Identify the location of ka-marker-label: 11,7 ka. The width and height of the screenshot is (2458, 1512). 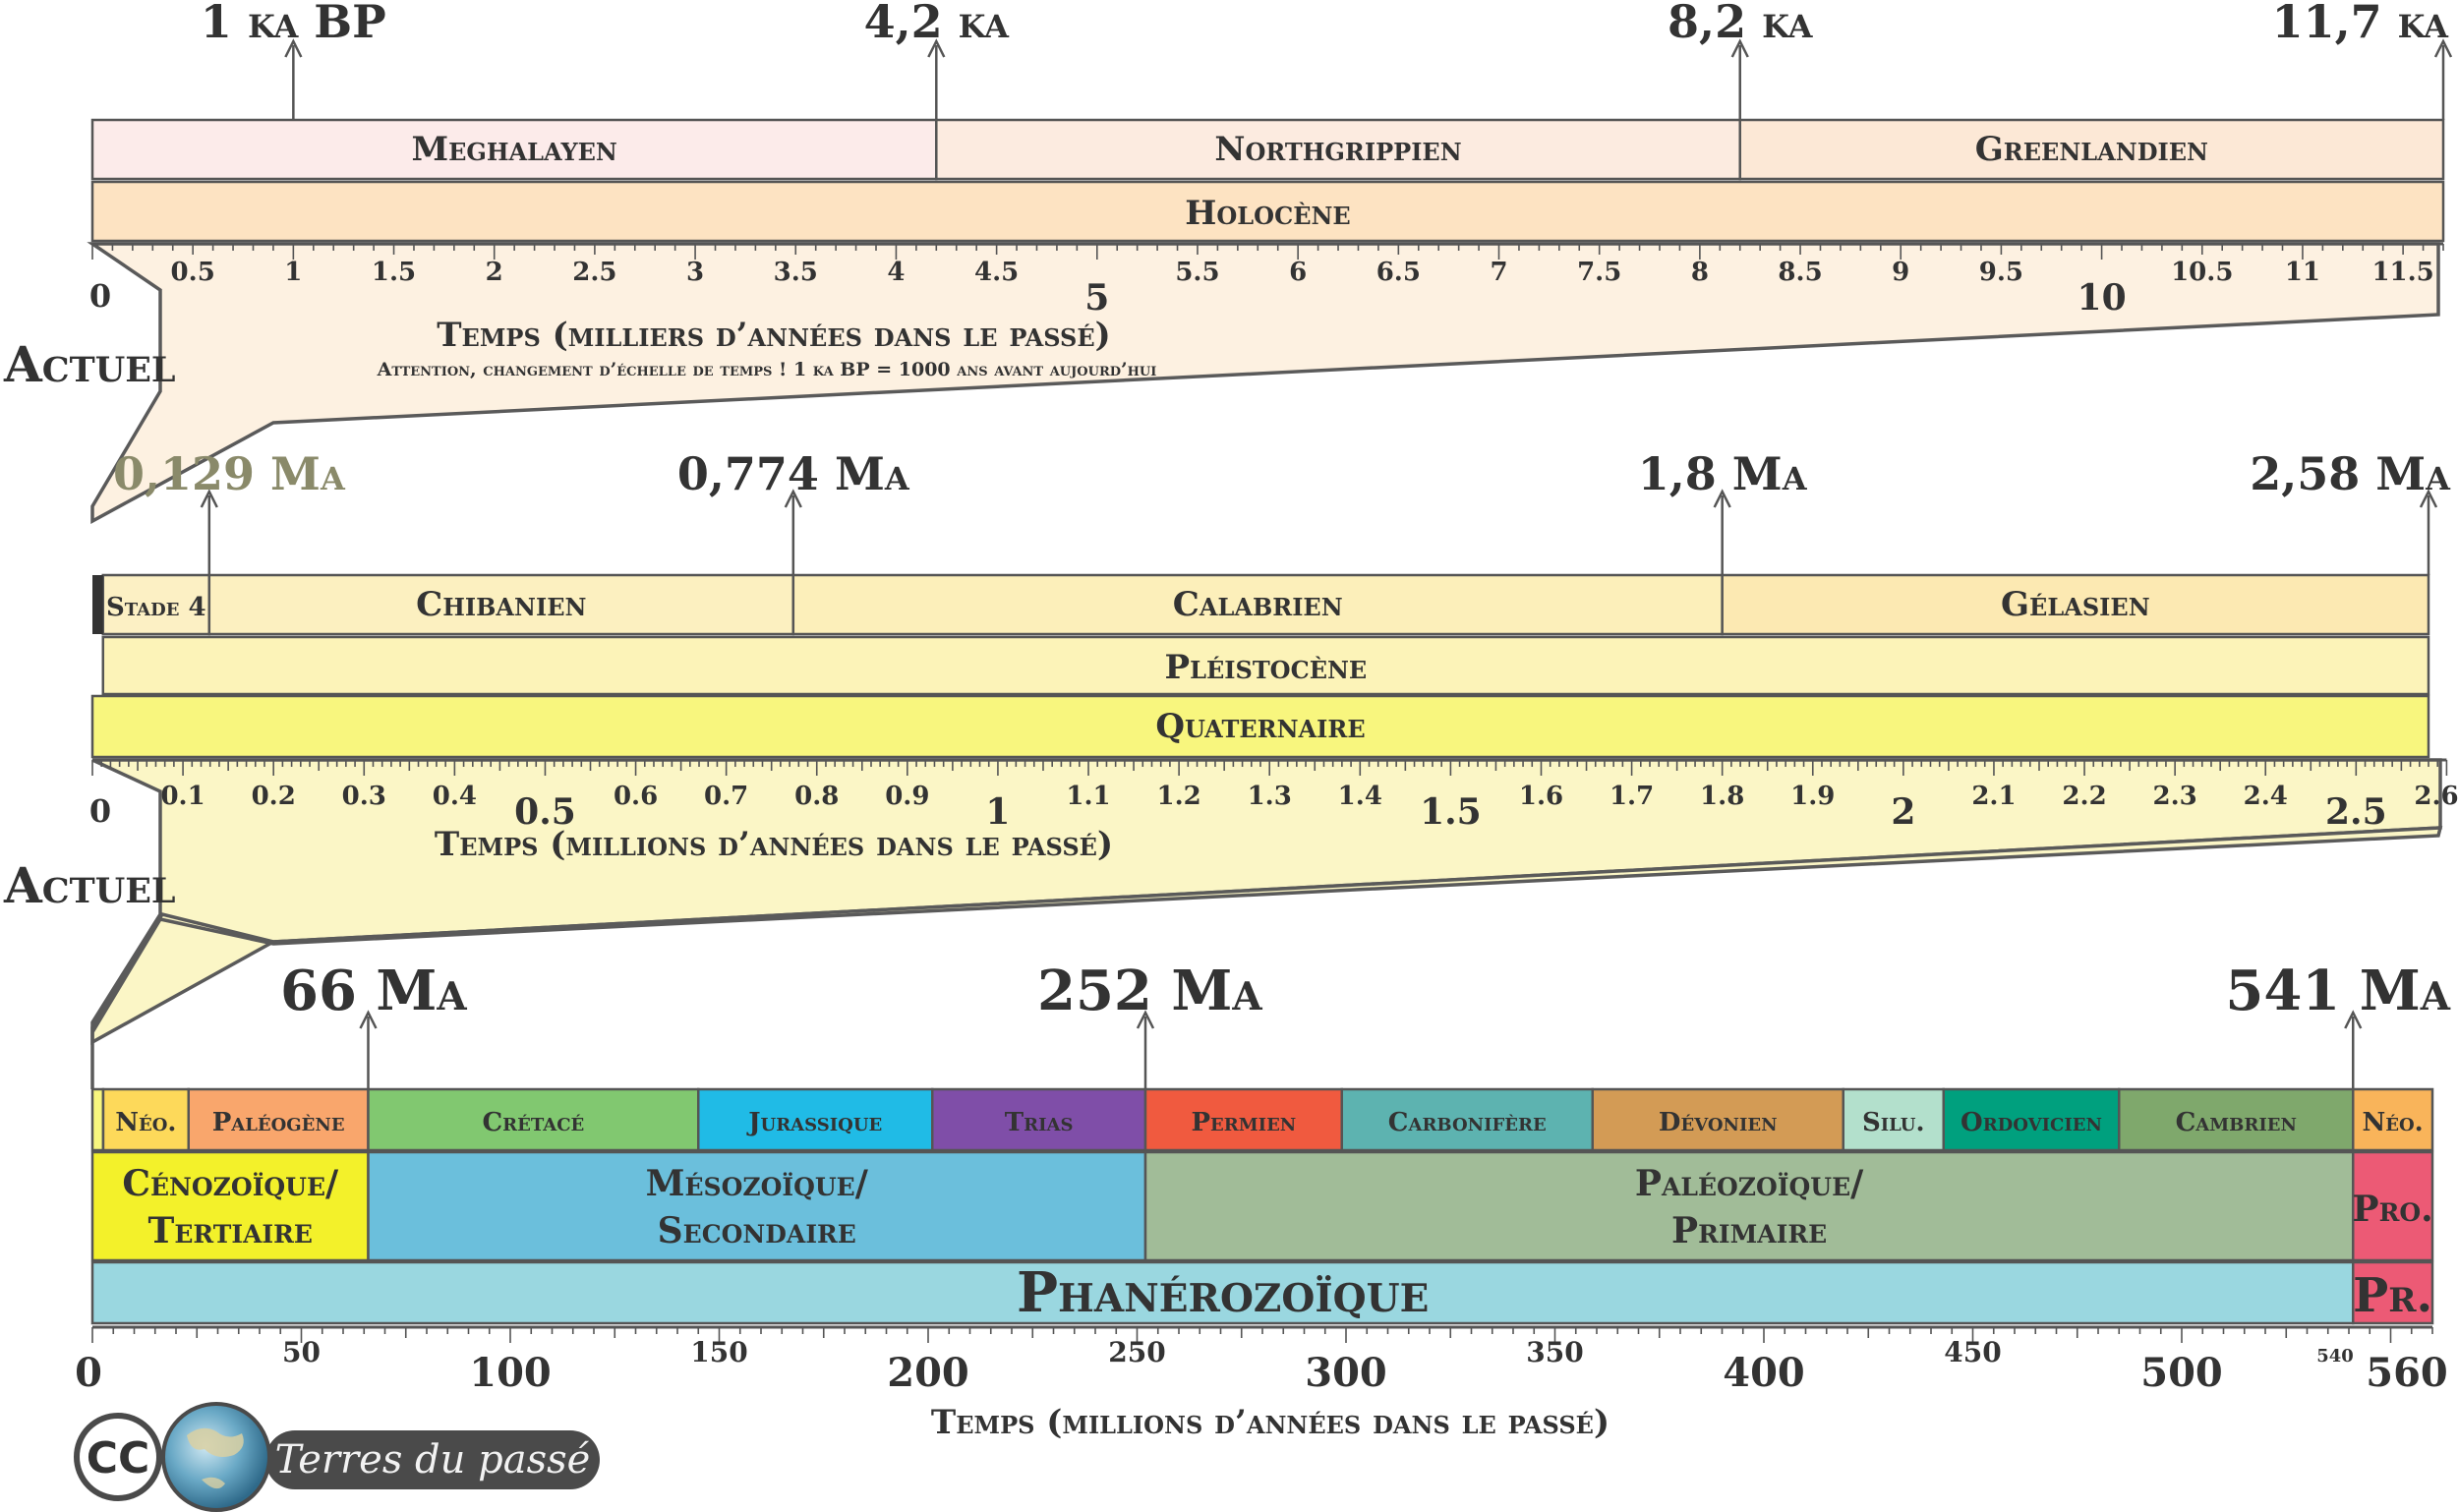
(2361, 24).